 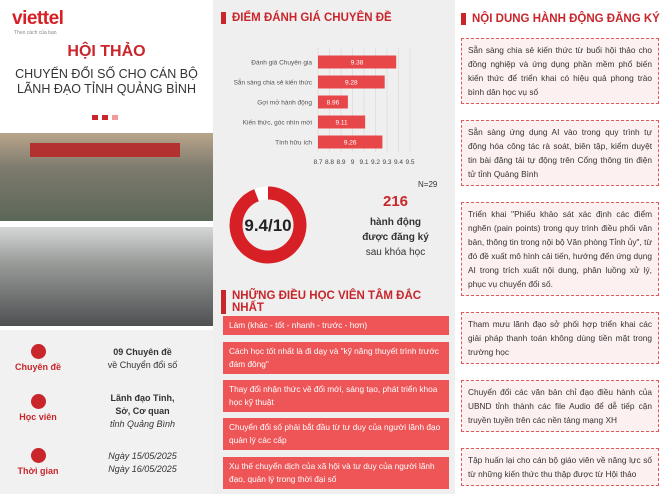 I want to click on value-label: 9.26, so click(x=350, y=143).